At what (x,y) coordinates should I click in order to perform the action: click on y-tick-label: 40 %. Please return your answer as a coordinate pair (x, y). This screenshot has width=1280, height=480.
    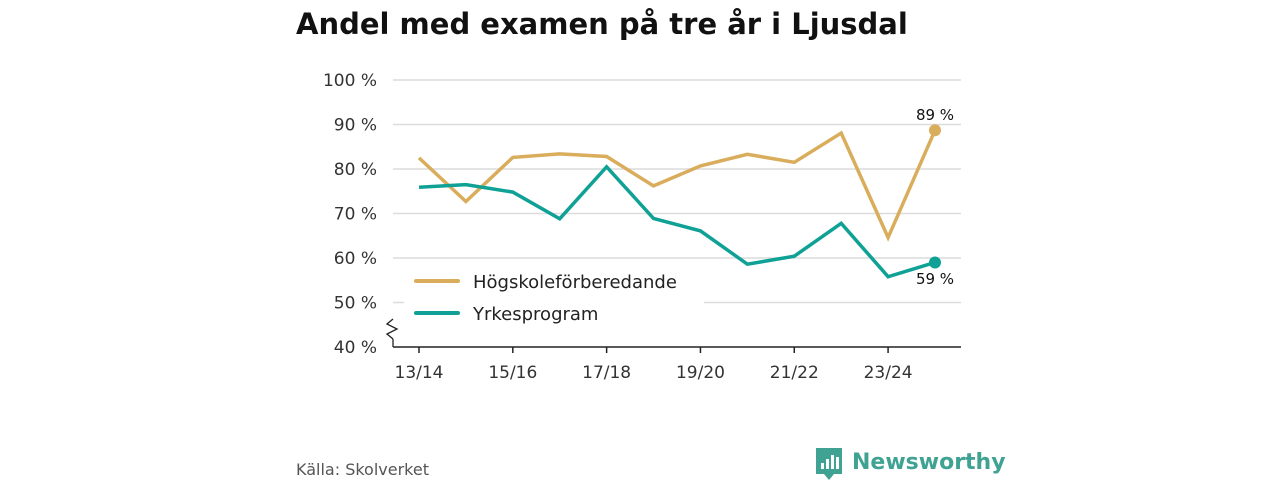
    Looking at the image, I should click on (355, 348).